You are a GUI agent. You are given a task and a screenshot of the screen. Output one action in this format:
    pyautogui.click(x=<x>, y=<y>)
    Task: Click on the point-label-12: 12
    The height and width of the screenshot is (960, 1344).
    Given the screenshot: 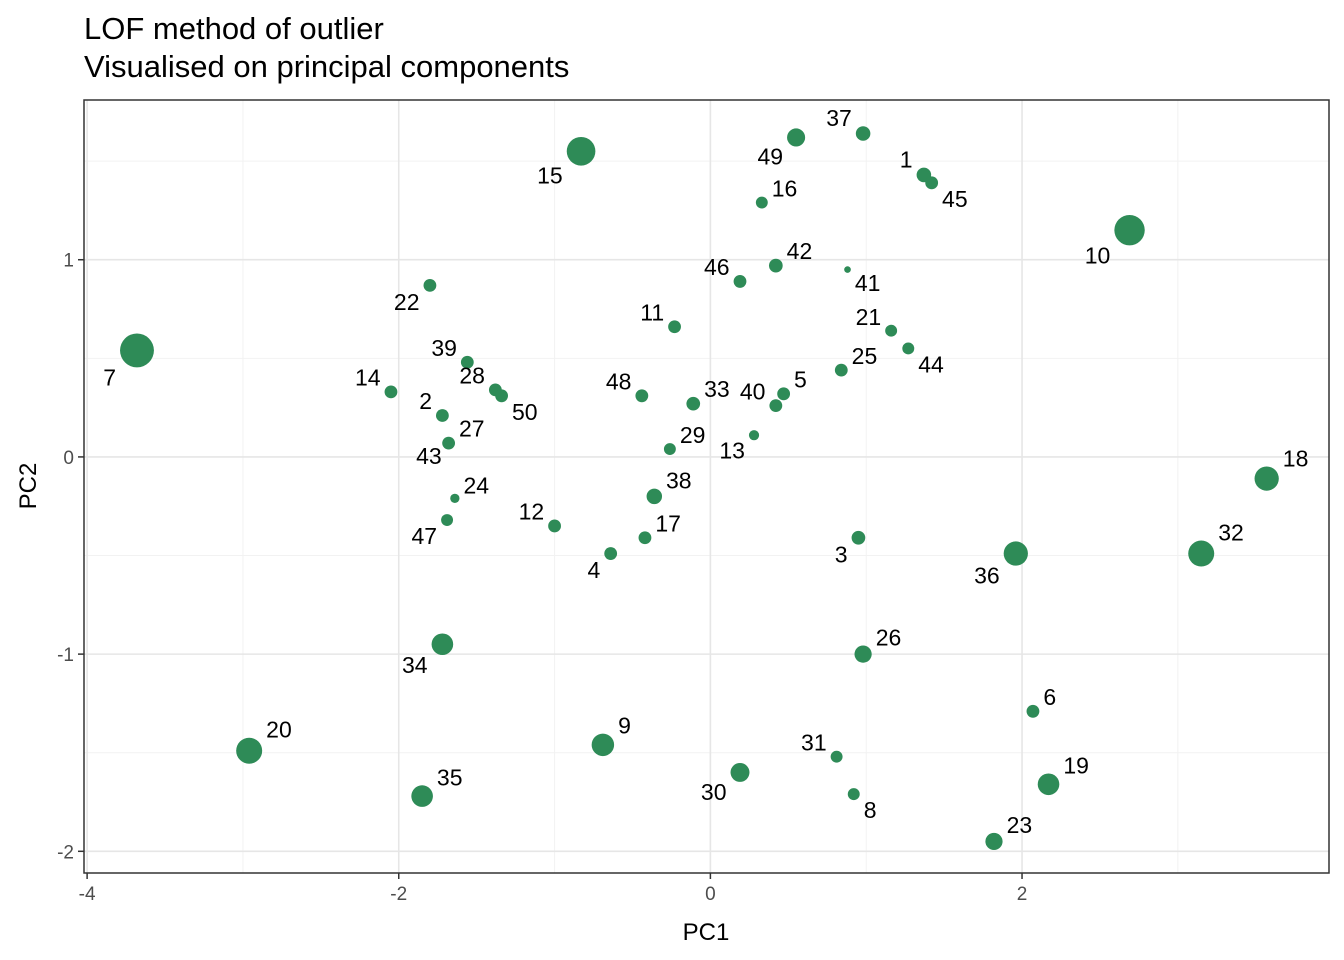 What is the action you would take?
    pyautogui.click(x=532, y=512)
    